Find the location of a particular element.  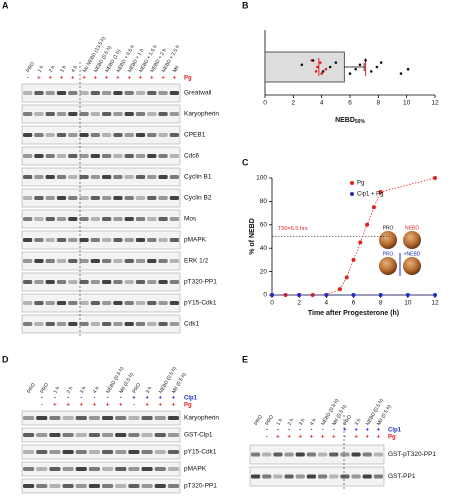

legend-label: Cip1 + Pg is located at coordinates (370, 195).